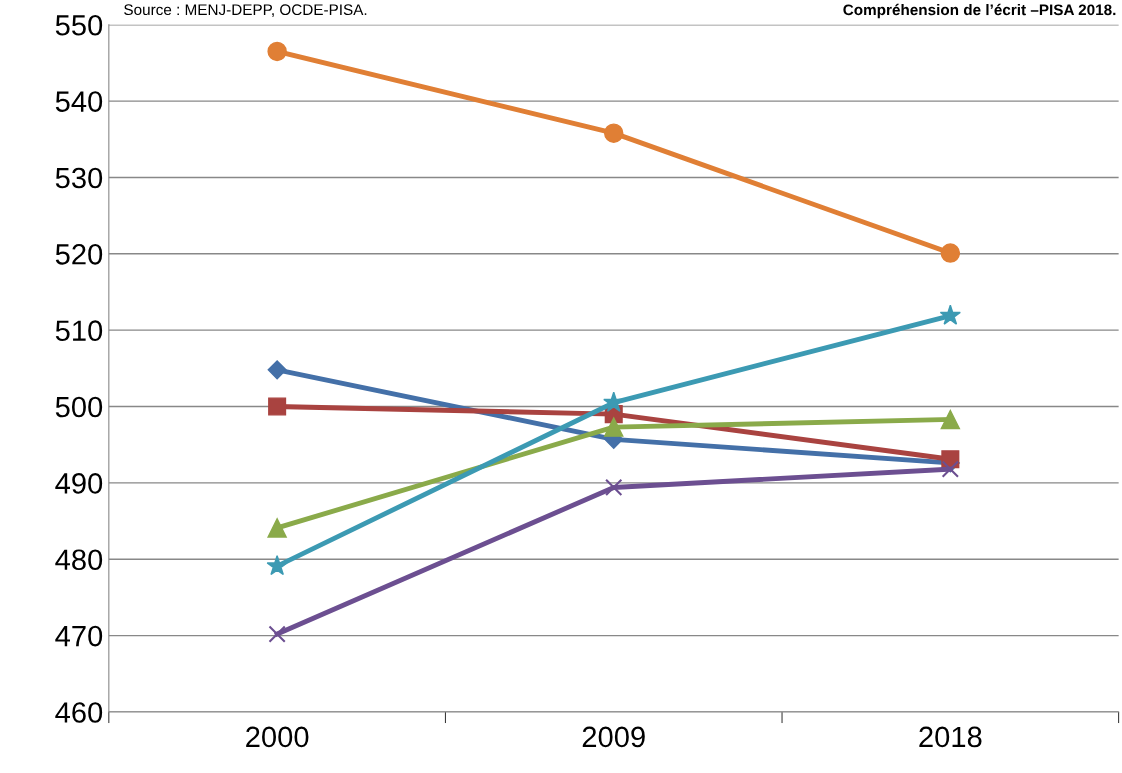 This screenshot has width=1122, height=773. Describe the element at coordinates (79, 101) in the screenshot. I see `y-tick-label: 540` at that location.